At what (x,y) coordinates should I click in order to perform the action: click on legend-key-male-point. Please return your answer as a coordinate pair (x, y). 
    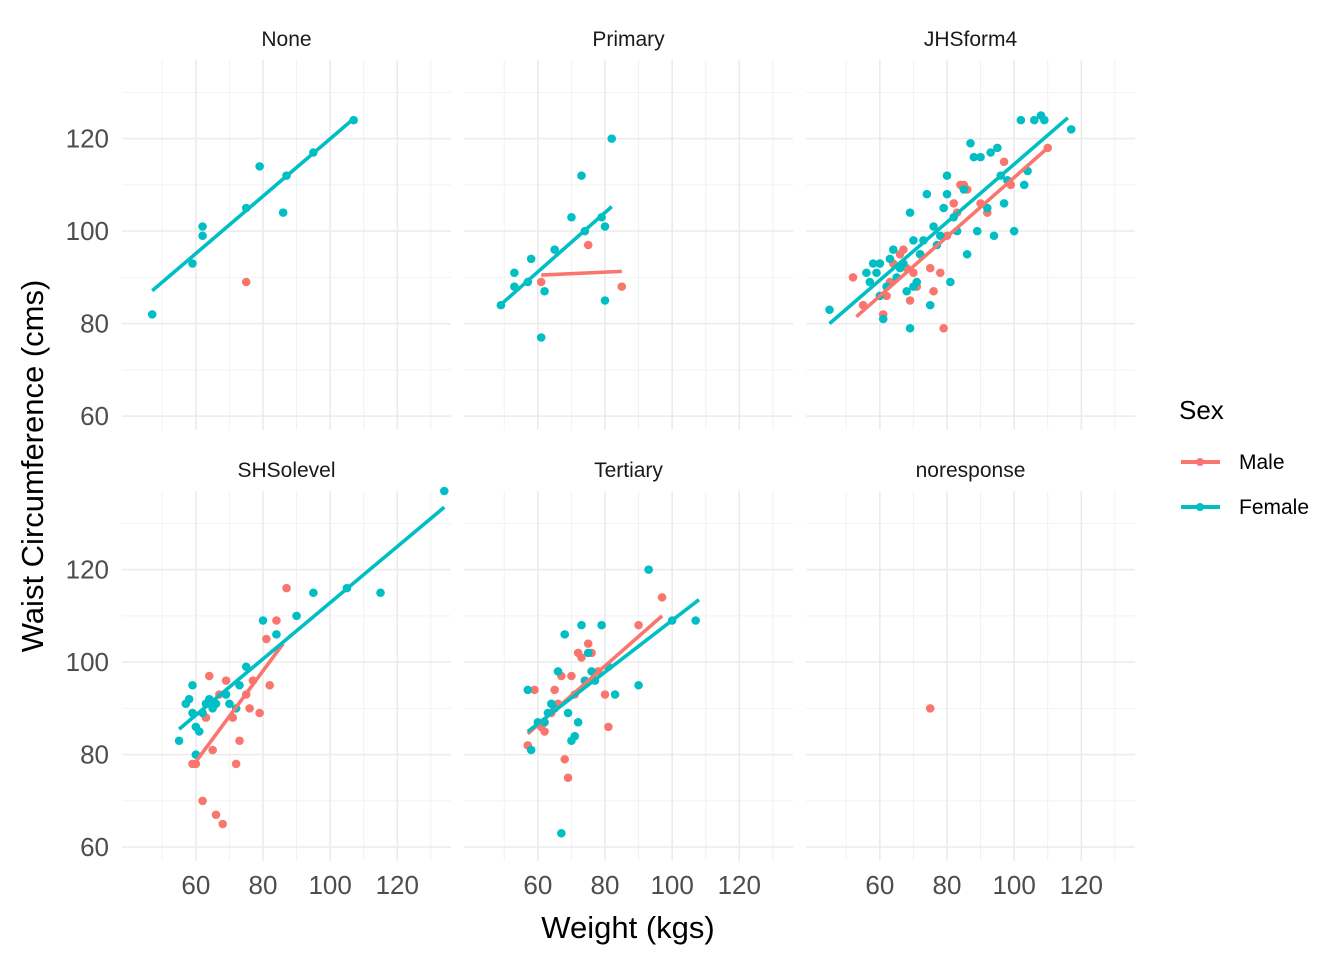
    Looking at the image, I should click on (1200, 462).